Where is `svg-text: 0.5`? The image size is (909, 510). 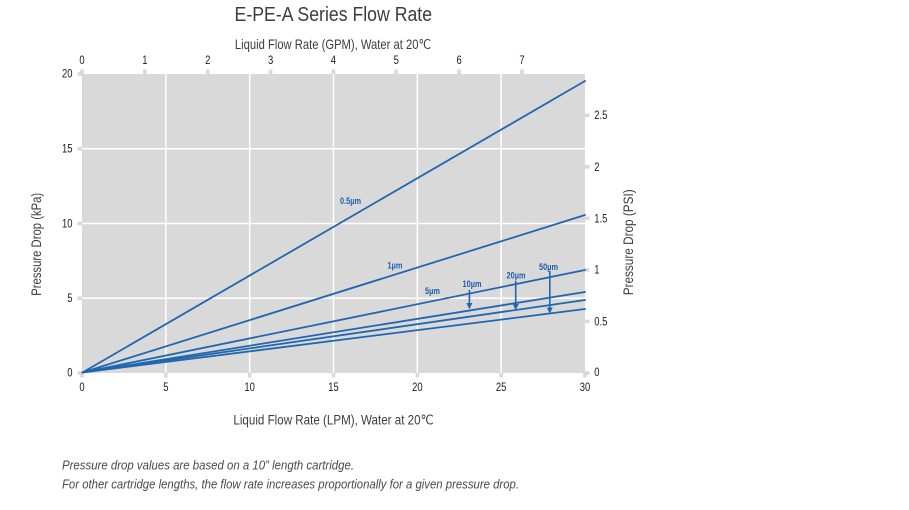 svg-text: 0.5 is located at coordinates (600, 322).